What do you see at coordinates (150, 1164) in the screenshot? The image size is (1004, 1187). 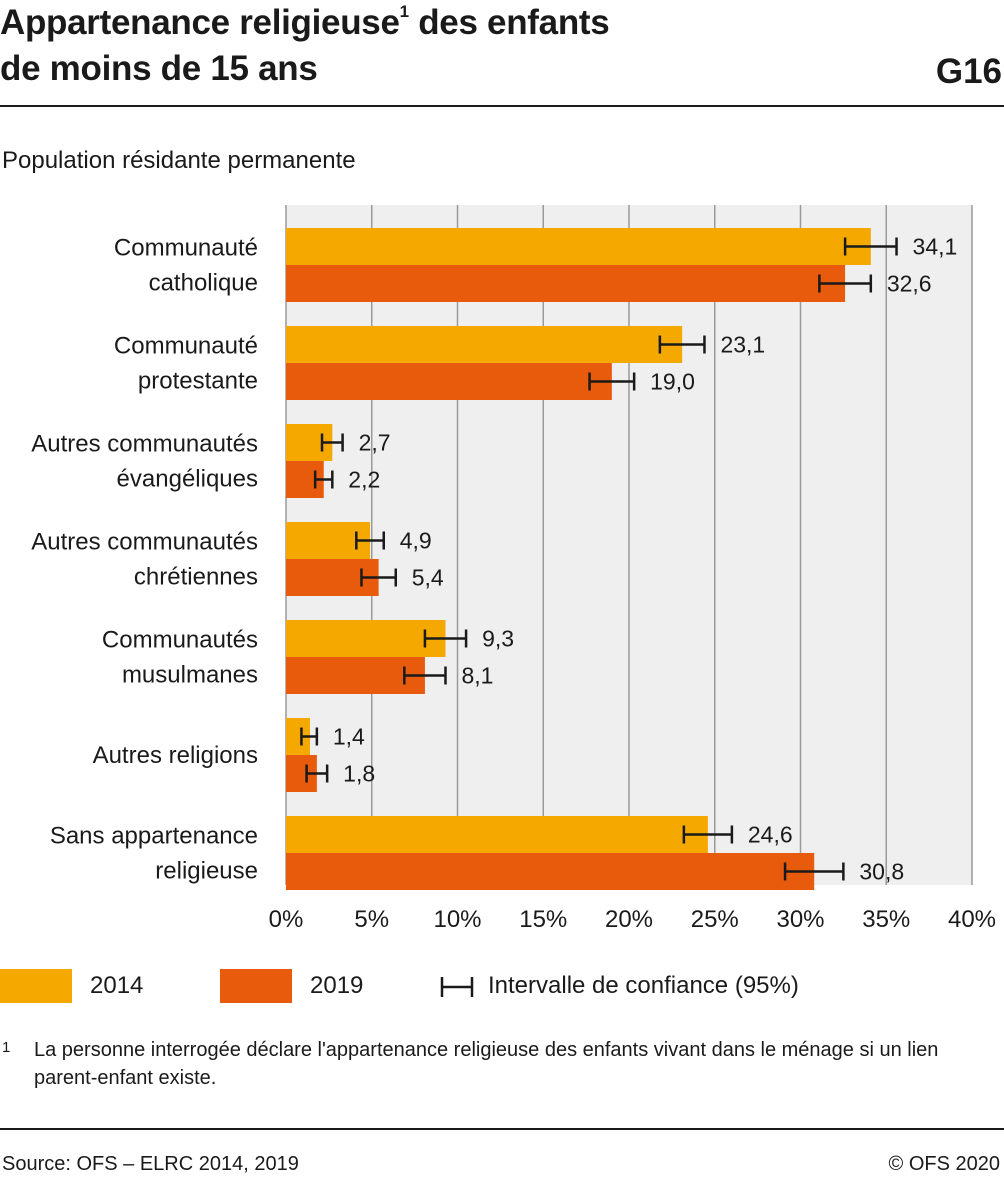 I see `source-text: Source: OFS – ELRC 2014, 2019` at bounding box center [150, 1164].